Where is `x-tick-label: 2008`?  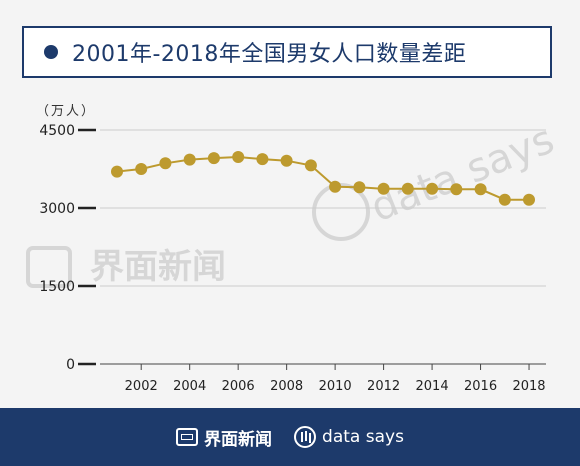 x-tick-label: 2008 is located at coordinates (286, 386).